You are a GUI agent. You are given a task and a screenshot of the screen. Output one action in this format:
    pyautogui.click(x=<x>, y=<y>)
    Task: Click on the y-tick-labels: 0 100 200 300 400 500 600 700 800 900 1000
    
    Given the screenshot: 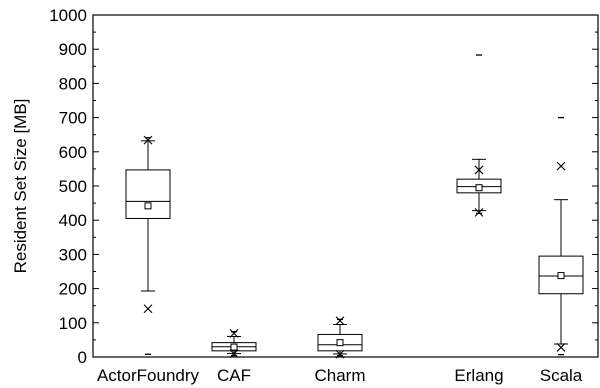 What is the action you would take?
    pyautogui.click(x=68, y=186)
    